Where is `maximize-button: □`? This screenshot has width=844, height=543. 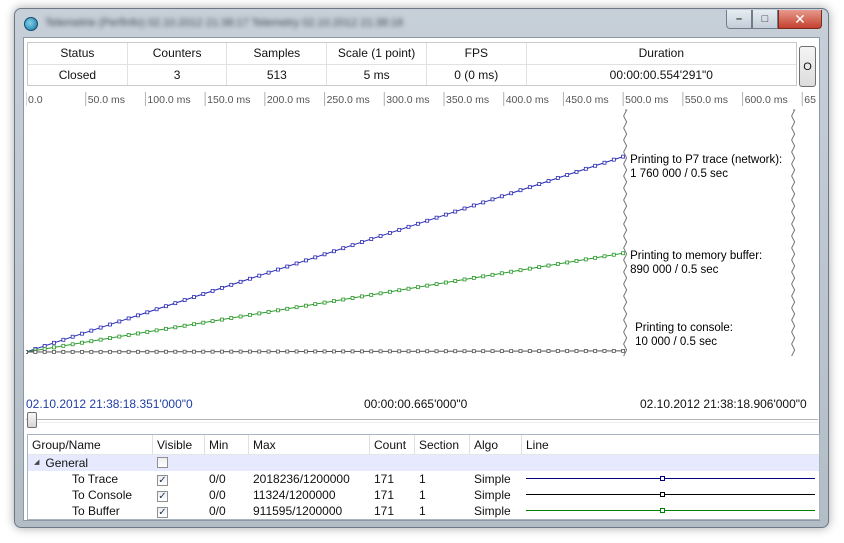 maximize-button: □ is located at coordinates (765, 19).